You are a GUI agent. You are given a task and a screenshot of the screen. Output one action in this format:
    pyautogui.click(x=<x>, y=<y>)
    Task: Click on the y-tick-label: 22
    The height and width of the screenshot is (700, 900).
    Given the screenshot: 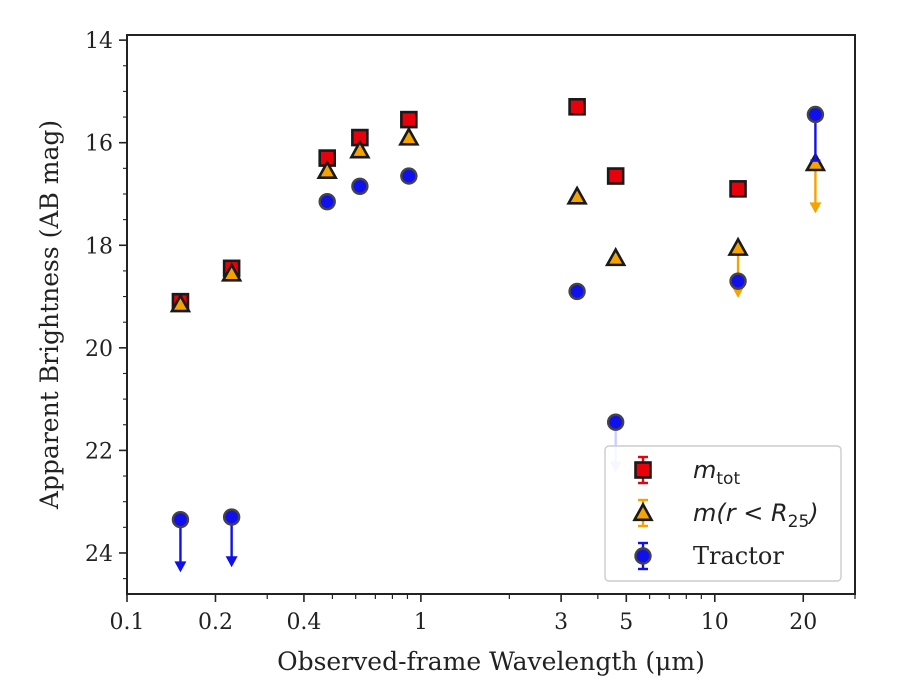 What is the action you would take?
    pyautogui.click(x=99, y=451)
    